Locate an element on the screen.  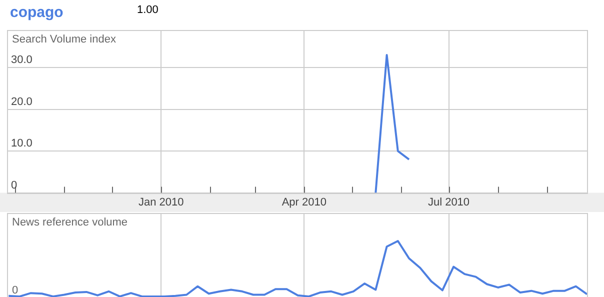
y-axis-title: News reference volume is located at coordinates (70, 222).